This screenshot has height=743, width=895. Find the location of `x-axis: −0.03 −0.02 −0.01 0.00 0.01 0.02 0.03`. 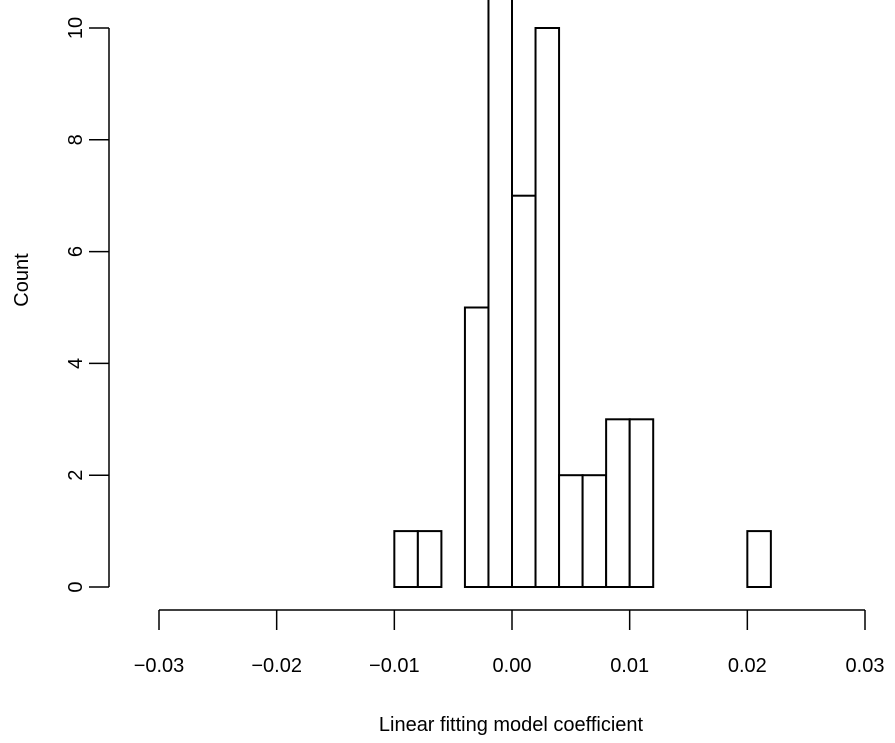

x-axis: −0.03 −0.02 −0.01 0.00 0.01 0.02 0.03 is located at coordinates (509, 643).